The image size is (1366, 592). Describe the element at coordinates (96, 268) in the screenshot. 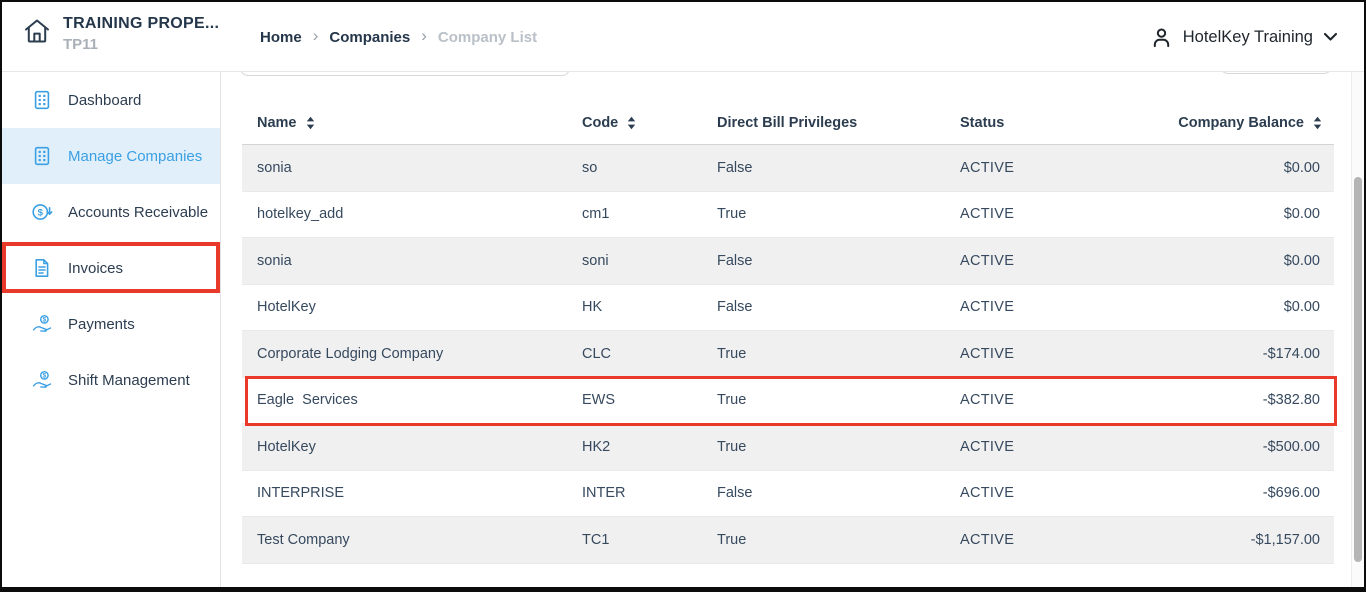

I see `sidebar-item-label: Invoices` at that location.